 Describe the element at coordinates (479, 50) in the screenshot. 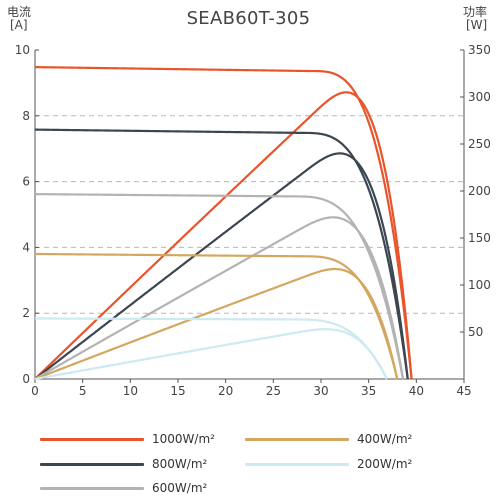

I see `right-tick-label: 350` at that location.